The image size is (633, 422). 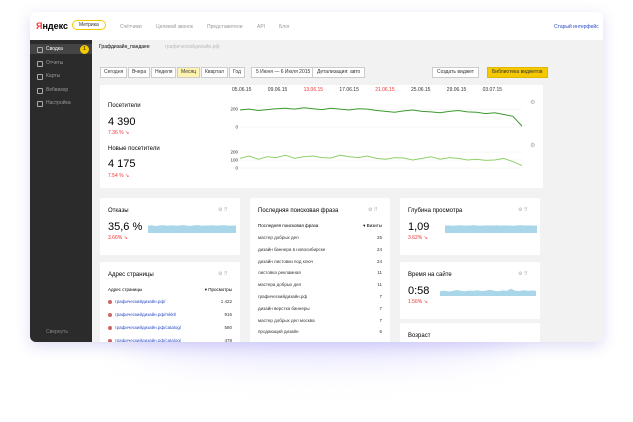 What do you see at coordinates (435, 211) in the screenshot?
I see `widget-title: Глубина просмотра` at bounding box center [435, 211].